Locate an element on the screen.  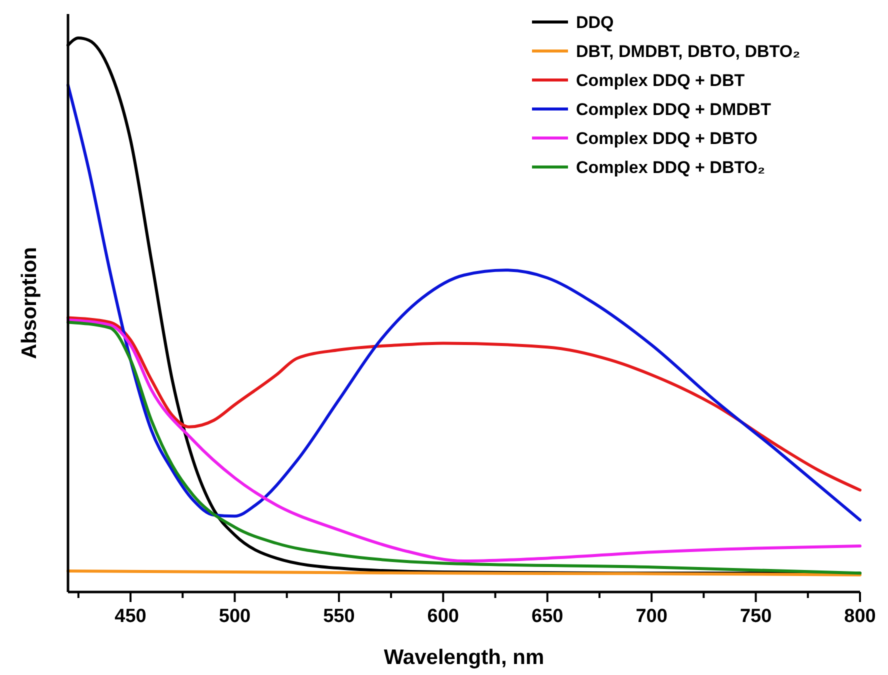
y-axis-title: Absorption is located at coordinates (29, 303).